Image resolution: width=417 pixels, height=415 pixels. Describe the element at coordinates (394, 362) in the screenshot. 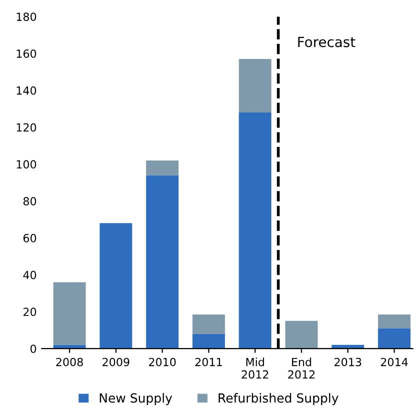

I see `x-tick-label: 2014` at that location.